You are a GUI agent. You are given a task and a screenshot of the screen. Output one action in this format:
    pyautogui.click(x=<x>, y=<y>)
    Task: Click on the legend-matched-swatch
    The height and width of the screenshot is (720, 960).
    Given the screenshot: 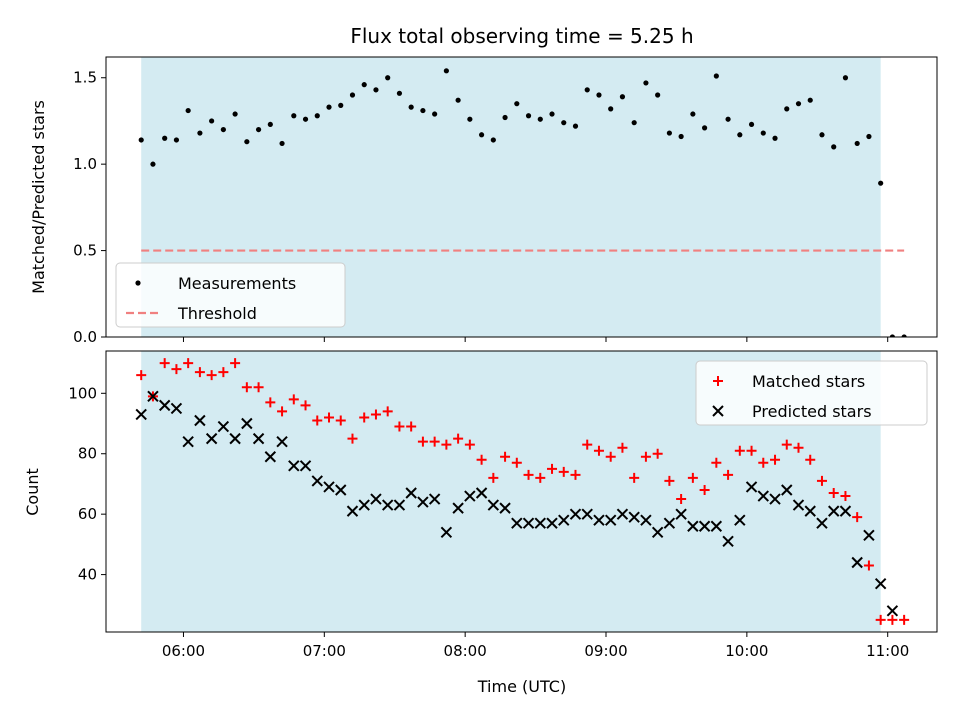 What is the action you would take?
    pyautogui.click(x=718, y=381)
    